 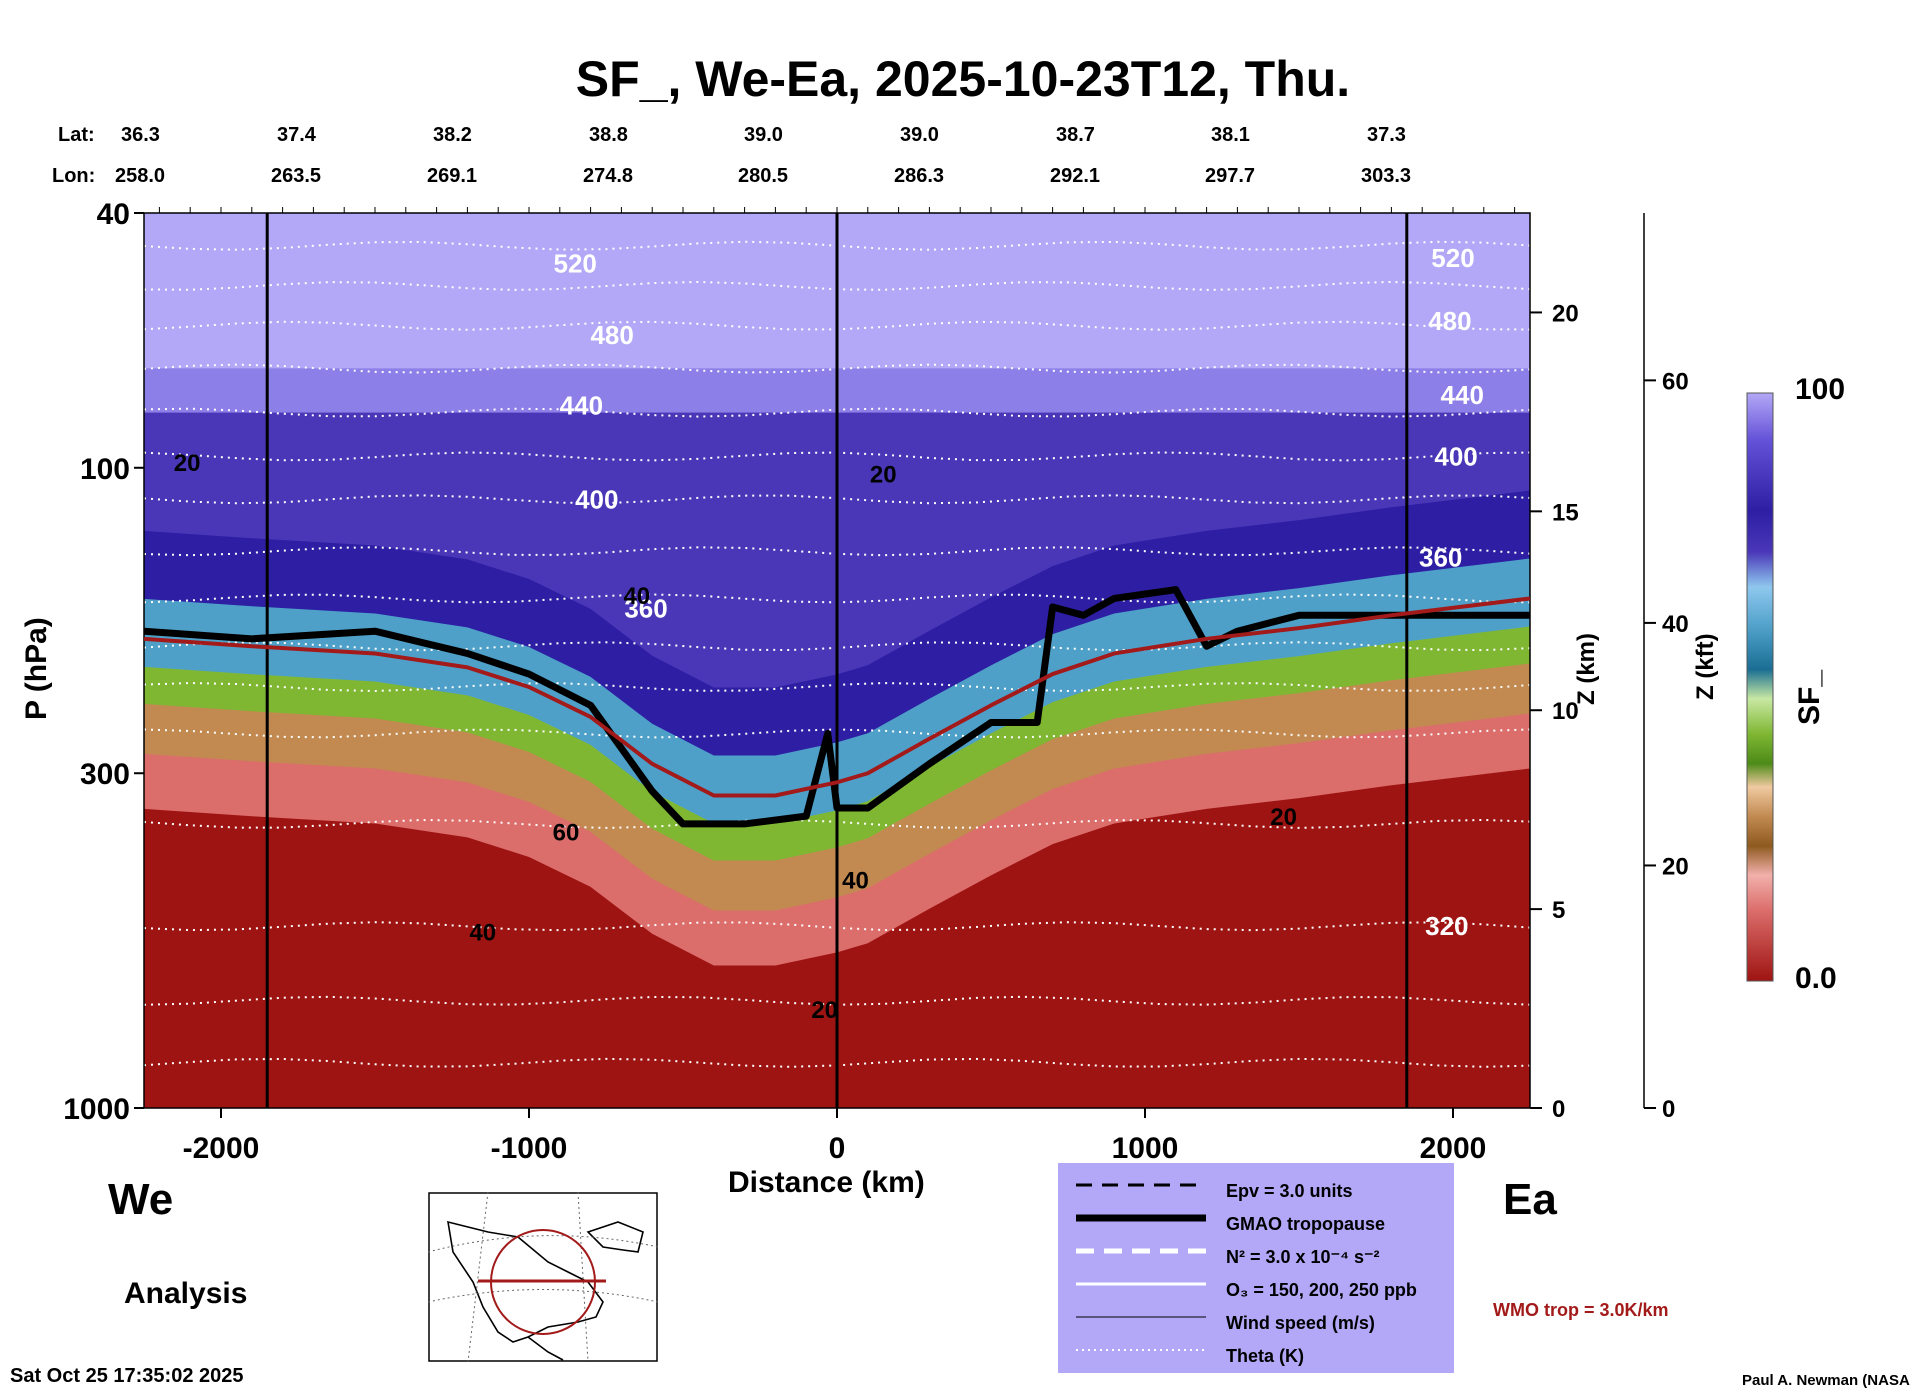 What do you see at coordinates (919, 176) in the screenshot?
I see `lon-value: 286.3` at bounding box center [919, 176].